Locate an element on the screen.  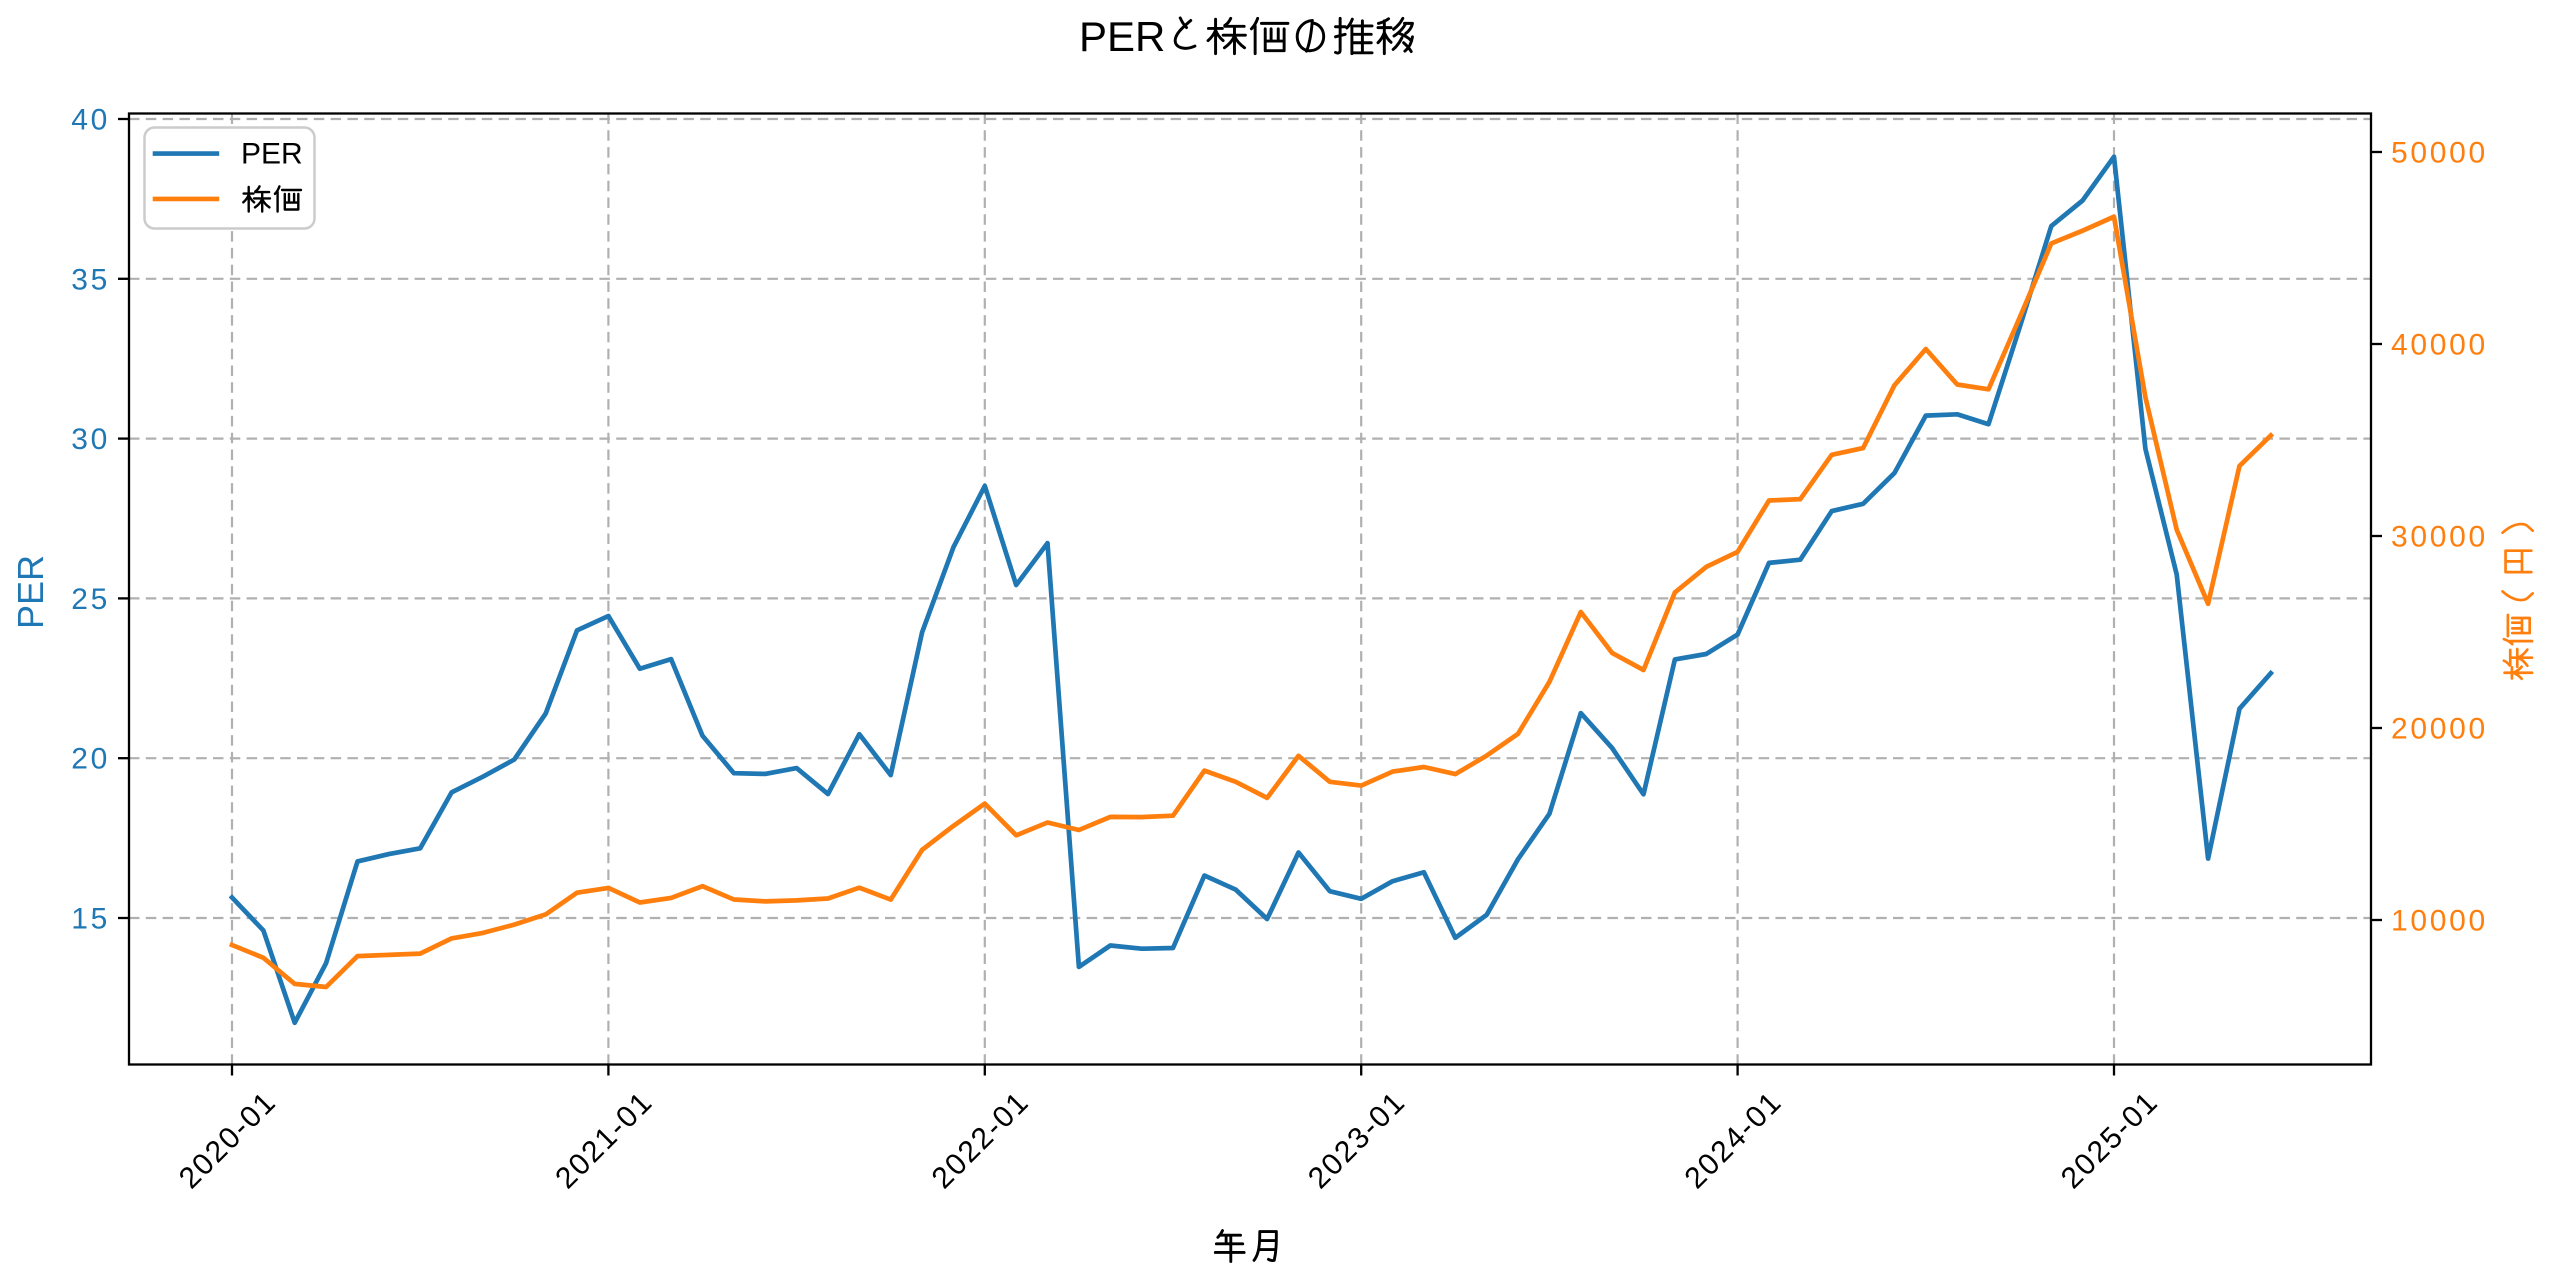
svg-text: 40000 is located at coordinates (2439, 345).